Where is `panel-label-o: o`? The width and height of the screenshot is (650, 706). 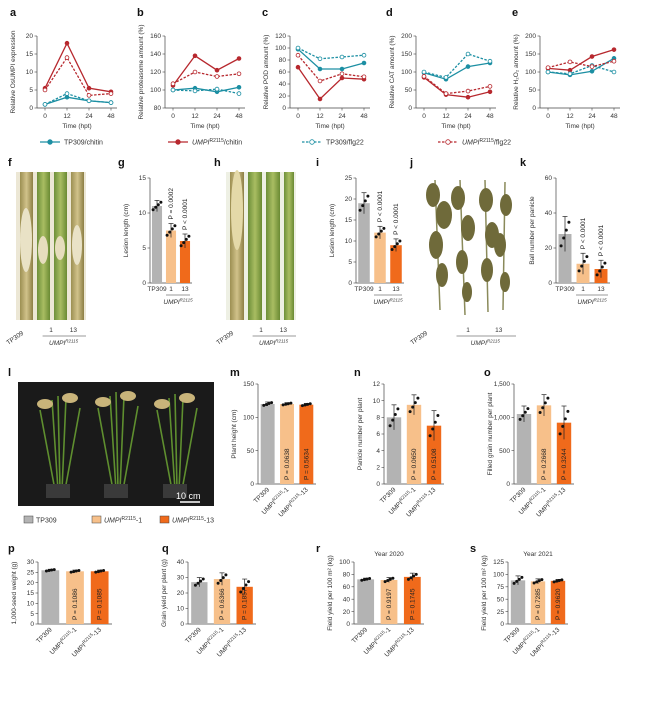
panel-label-o: o is located at coordinates (487, 373).